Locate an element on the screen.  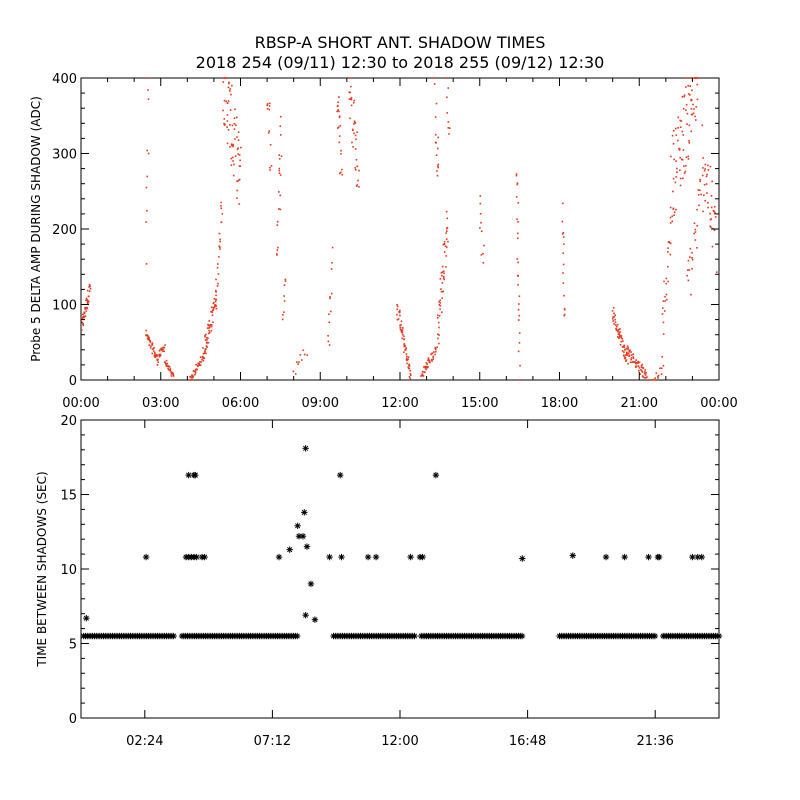
bottom-data-point is located at coordinates (86, 618).